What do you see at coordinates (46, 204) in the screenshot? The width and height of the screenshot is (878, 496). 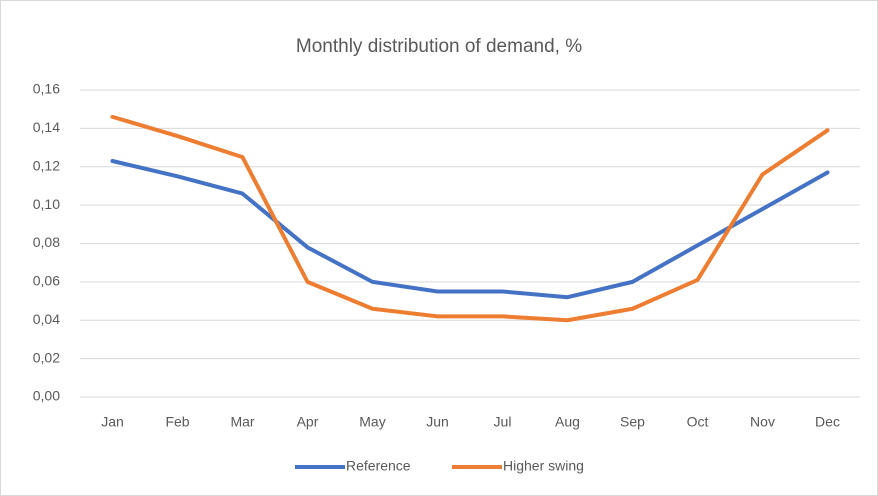 I see `y-tick-label: 0,10` at bounding box center [46, 204].